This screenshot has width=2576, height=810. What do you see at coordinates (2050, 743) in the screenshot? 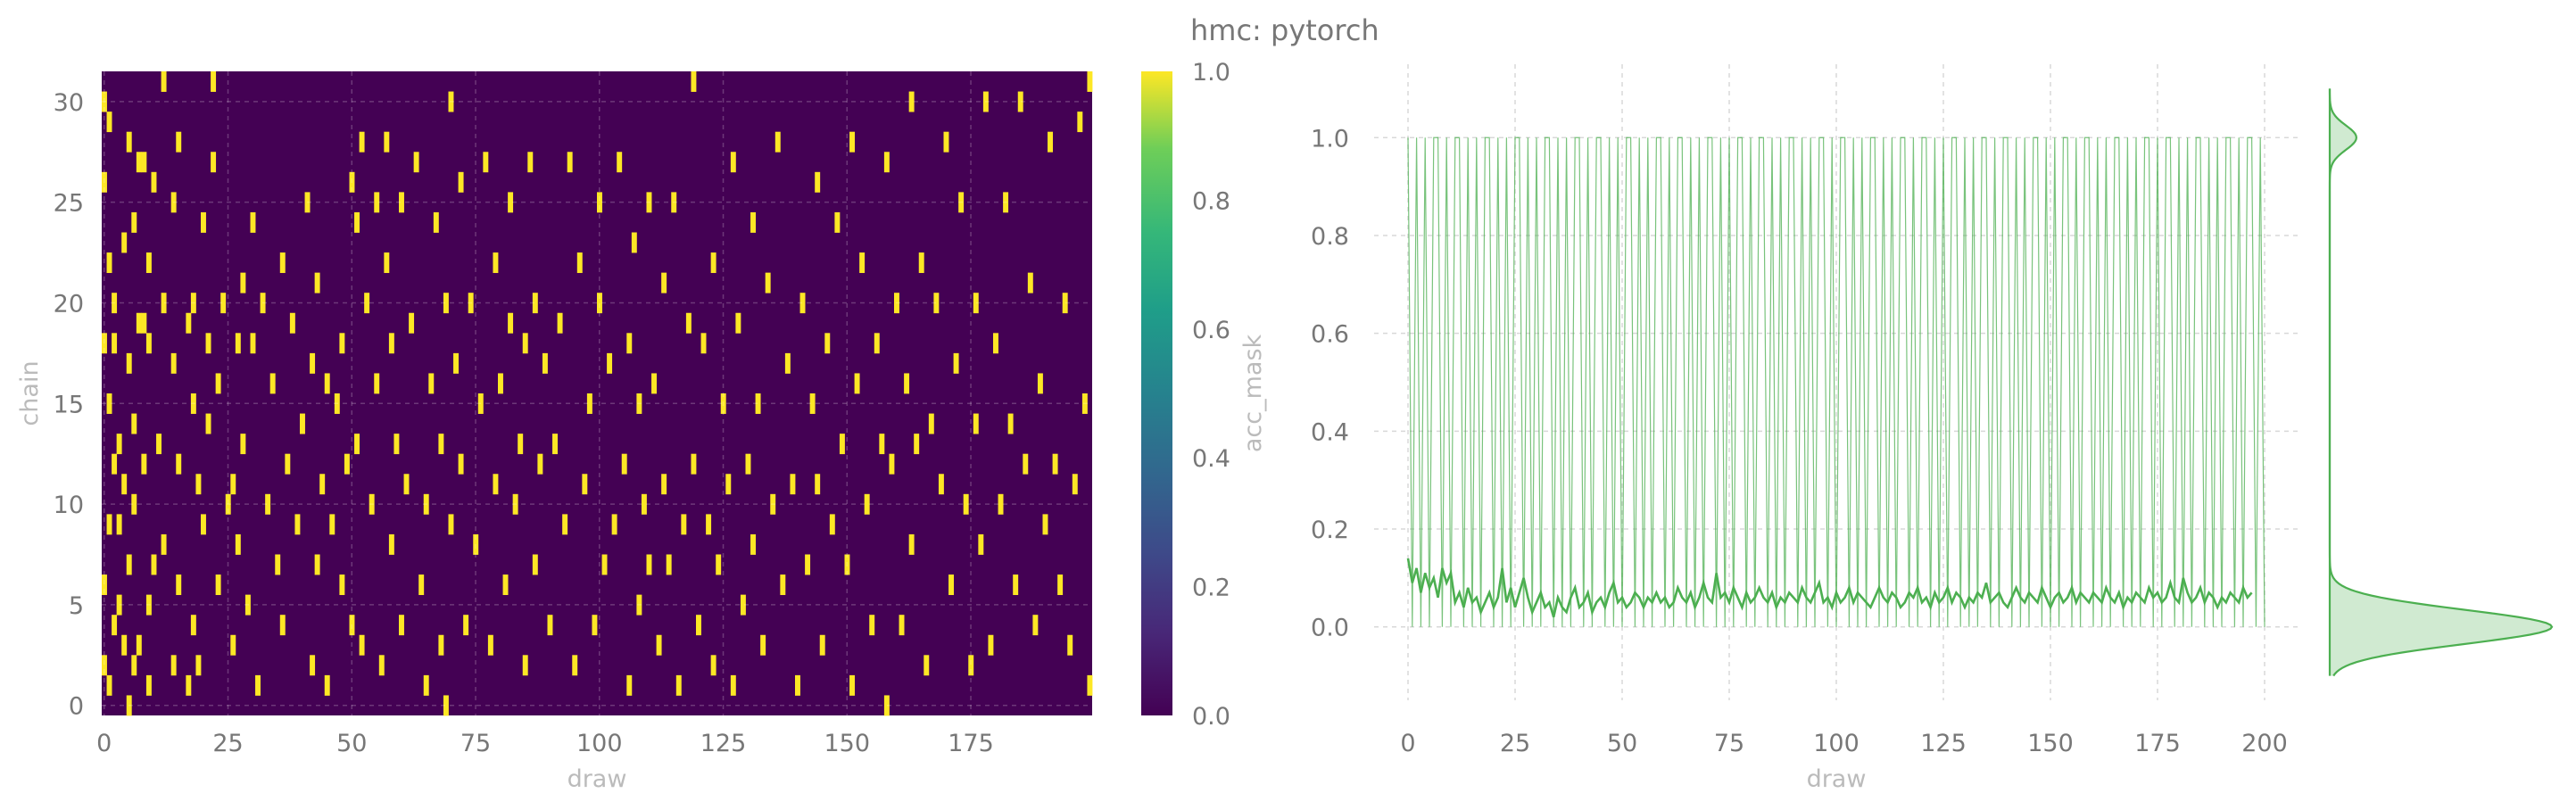
I see `trace-x-tick: 150` at bounding box center [2050, 743].